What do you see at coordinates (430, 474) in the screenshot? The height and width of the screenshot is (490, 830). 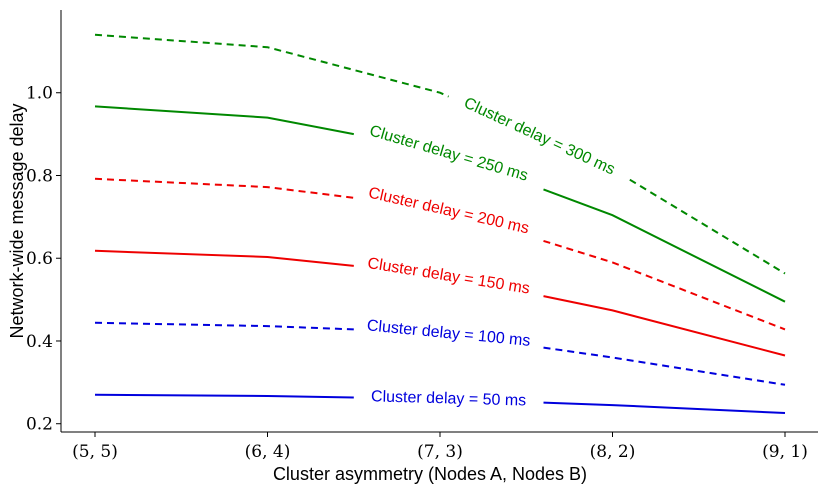 I see `x-axis-label: Cluster asymmetry (Nodes A, Nodes B)` at bounding box center [430, 474].